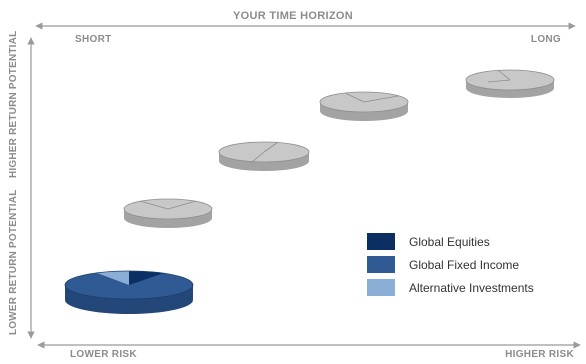 The width and height of the screenshot is (586, 364). I want to click on time-horizon-label: YOUR TIME HORIZON, so click(293, 16).